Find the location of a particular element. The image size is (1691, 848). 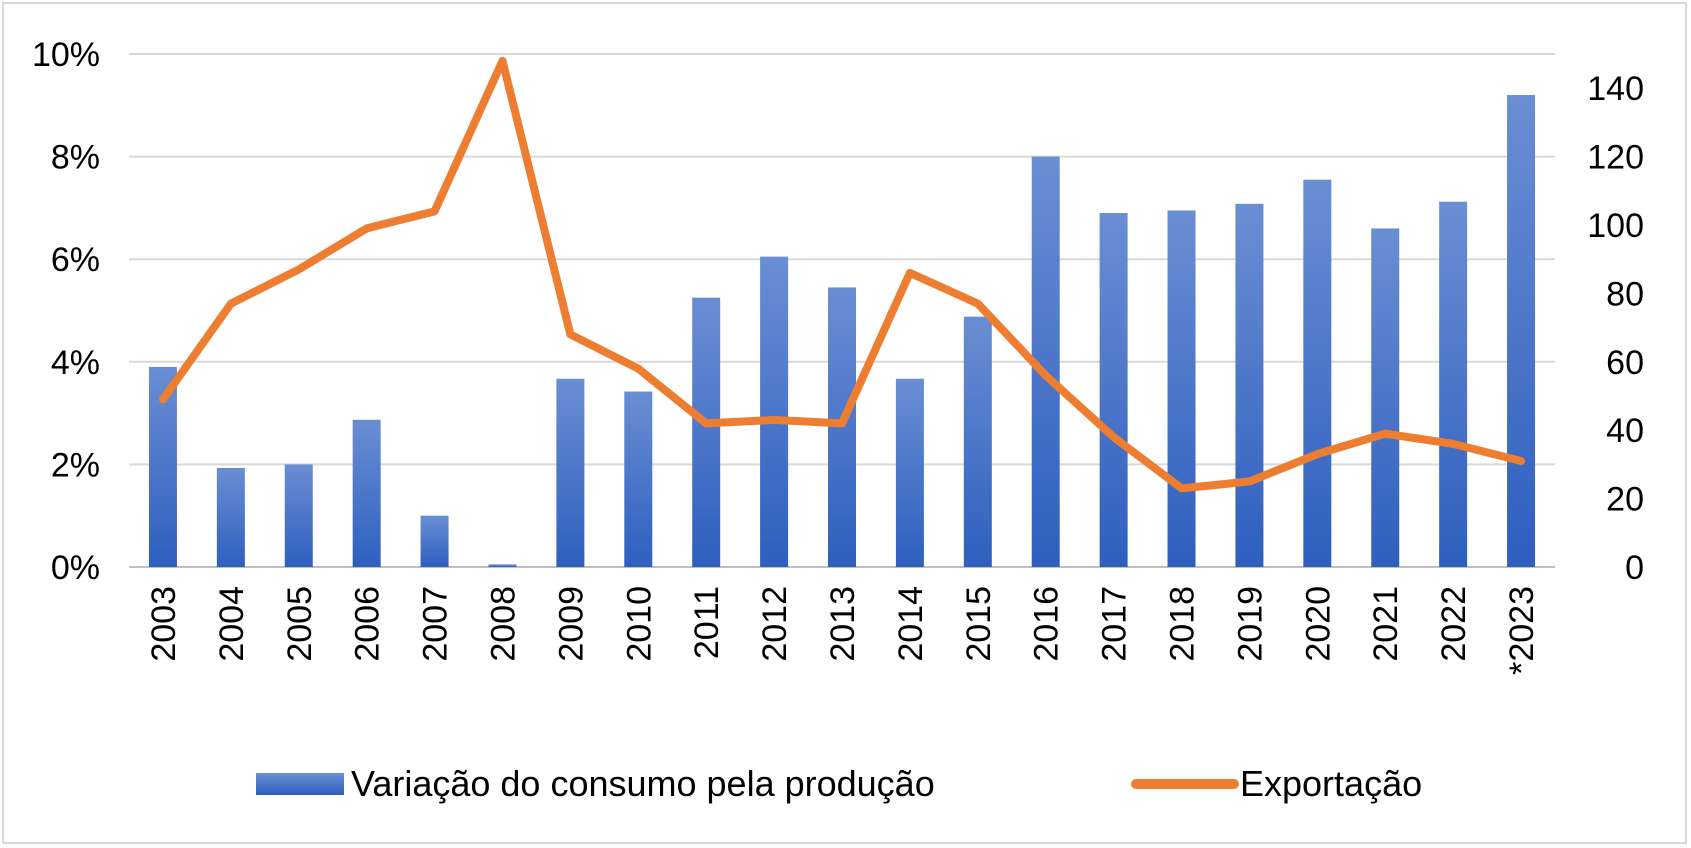

x-axis-tick-label: 2003 is located at coordinates (164, 624).